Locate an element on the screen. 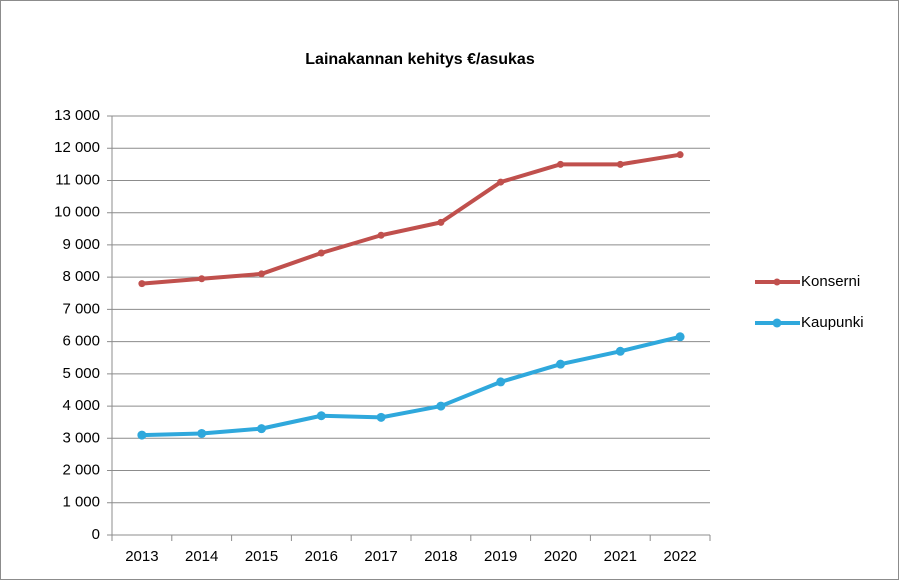 The height and width of the screenshot is (580, 899). y-tick-label: 5 000 is located at coordinates (81, 373).